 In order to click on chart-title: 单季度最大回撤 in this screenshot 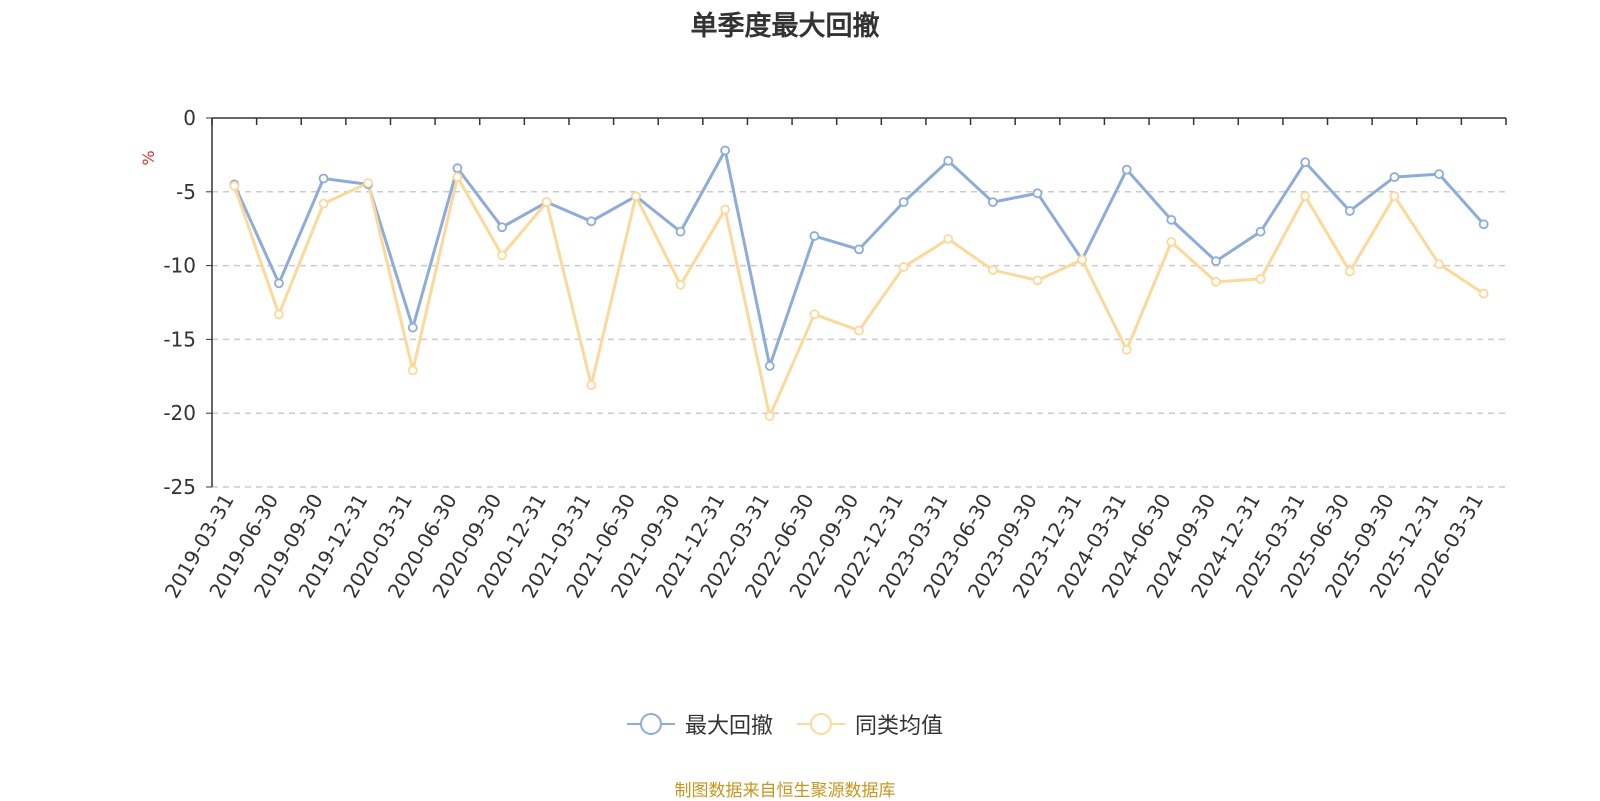, I will do `click(785, 26)`.